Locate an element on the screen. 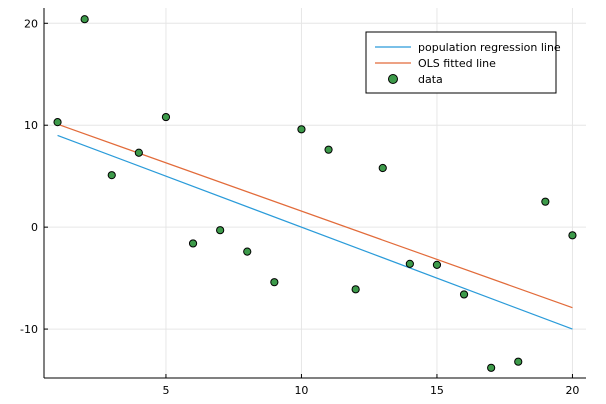 This screenshot has height=404, width=606. y-tick-label: -10 is located at coordinates (29, 329).